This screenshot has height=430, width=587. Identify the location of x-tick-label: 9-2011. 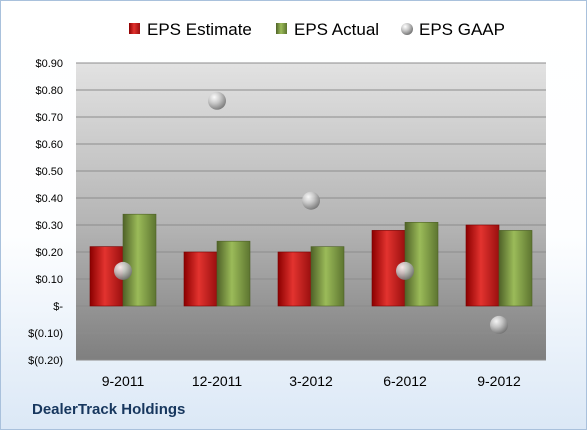
(123, 381).